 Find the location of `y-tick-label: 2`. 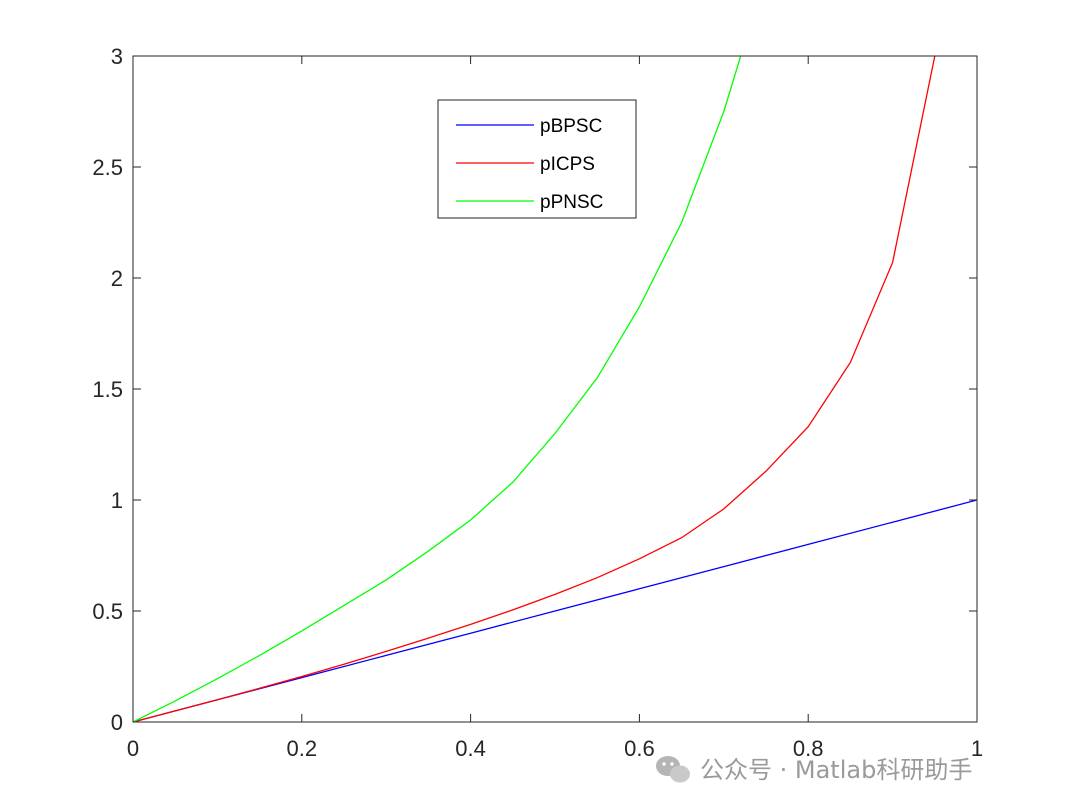

y-tick-label: 2 is located at coordinates (117, 278).